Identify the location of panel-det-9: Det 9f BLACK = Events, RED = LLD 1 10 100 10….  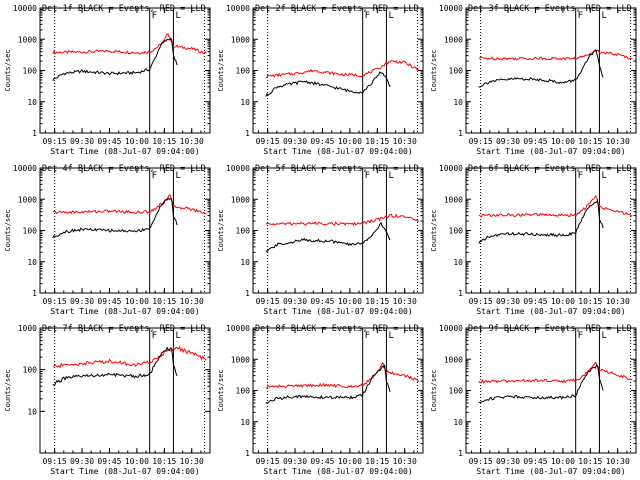
(533, 400).